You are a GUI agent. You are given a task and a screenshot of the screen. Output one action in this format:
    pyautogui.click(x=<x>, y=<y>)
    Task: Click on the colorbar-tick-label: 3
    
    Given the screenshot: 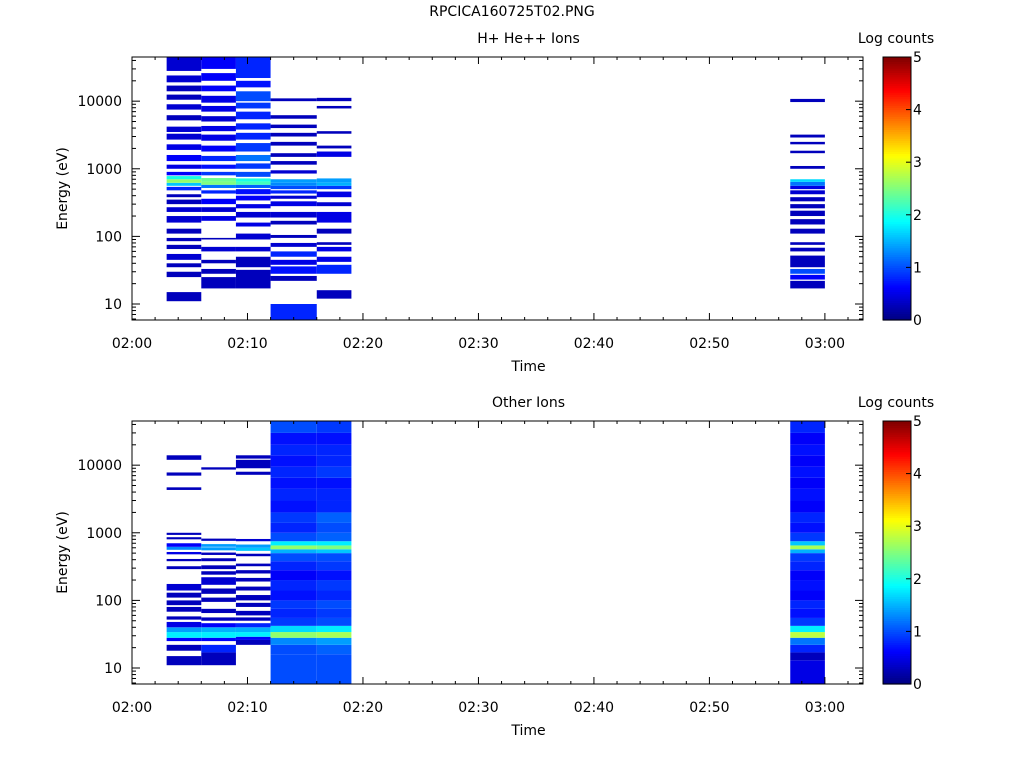 What is the action you would take?
    pyautogui.click(x=917, y=163)
    